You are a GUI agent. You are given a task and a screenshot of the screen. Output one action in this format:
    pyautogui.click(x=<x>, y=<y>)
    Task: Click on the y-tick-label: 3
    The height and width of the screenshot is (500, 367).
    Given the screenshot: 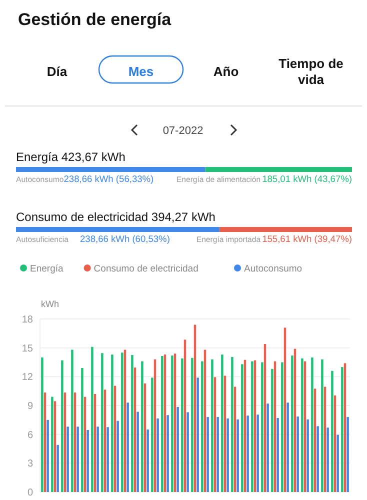 What is the action you would take?
    pyautogui.click(x=30, y=464)
    